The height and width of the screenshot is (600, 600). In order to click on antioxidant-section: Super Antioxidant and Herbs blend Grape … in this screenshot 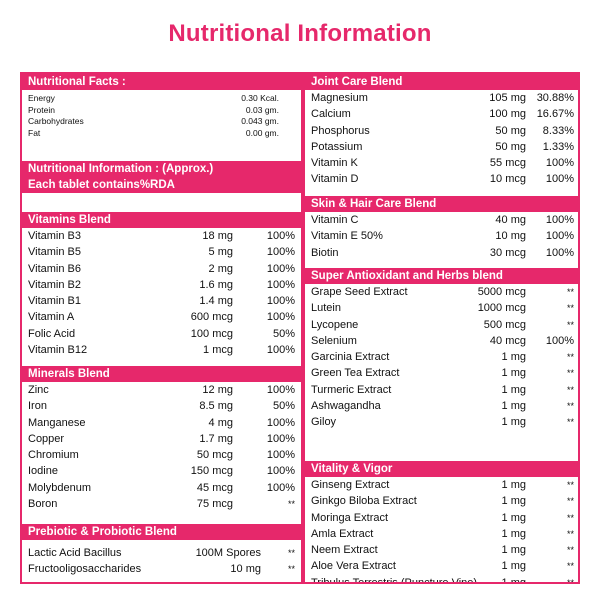, I will do `click(441, 349)`.